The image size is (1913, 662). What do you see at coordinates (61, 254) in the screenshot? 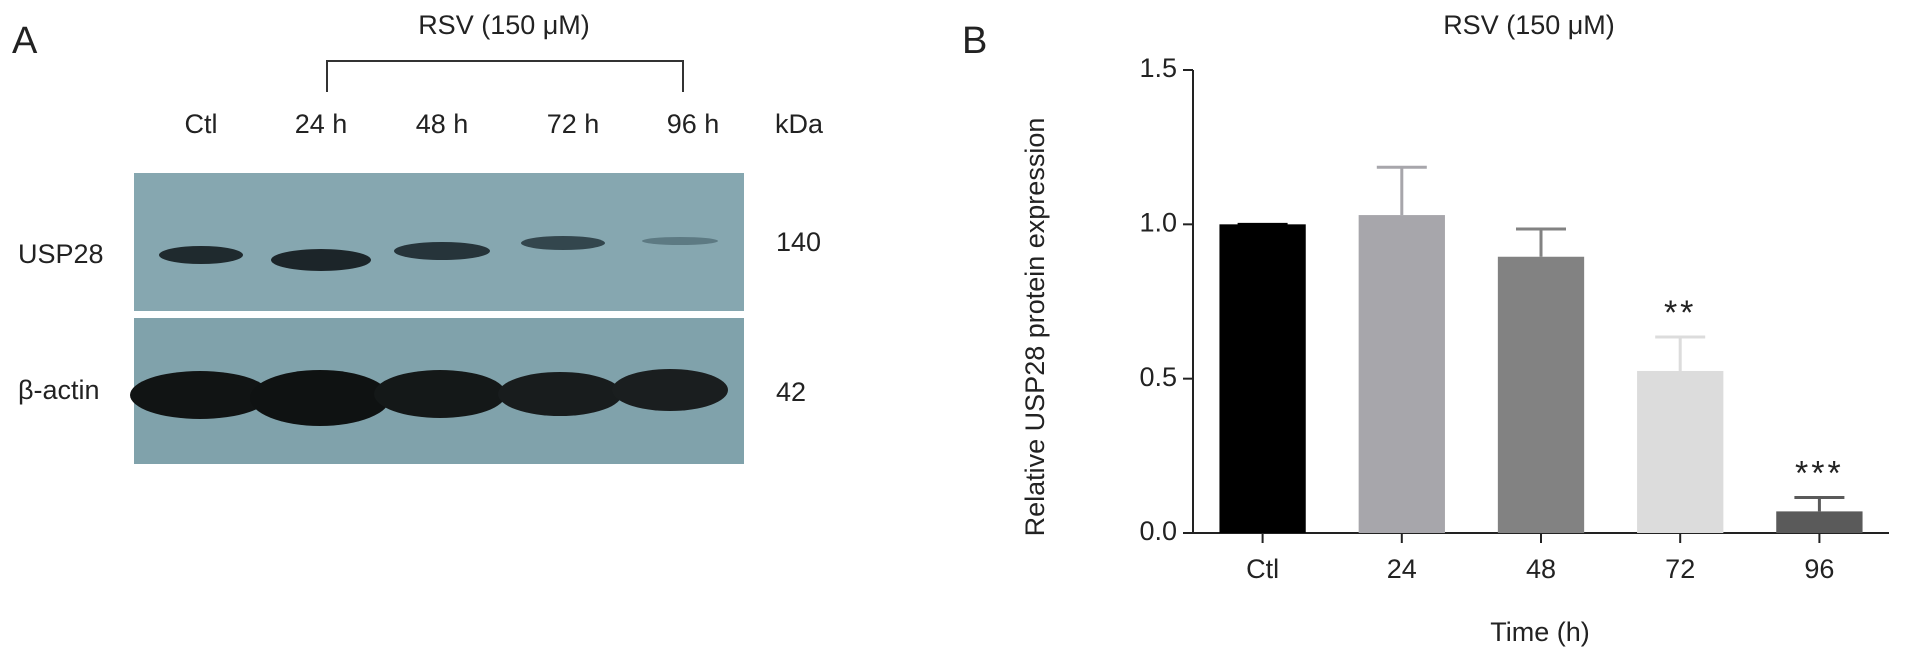
I see `protein-label: USP28` at bounding box center [61, 254].